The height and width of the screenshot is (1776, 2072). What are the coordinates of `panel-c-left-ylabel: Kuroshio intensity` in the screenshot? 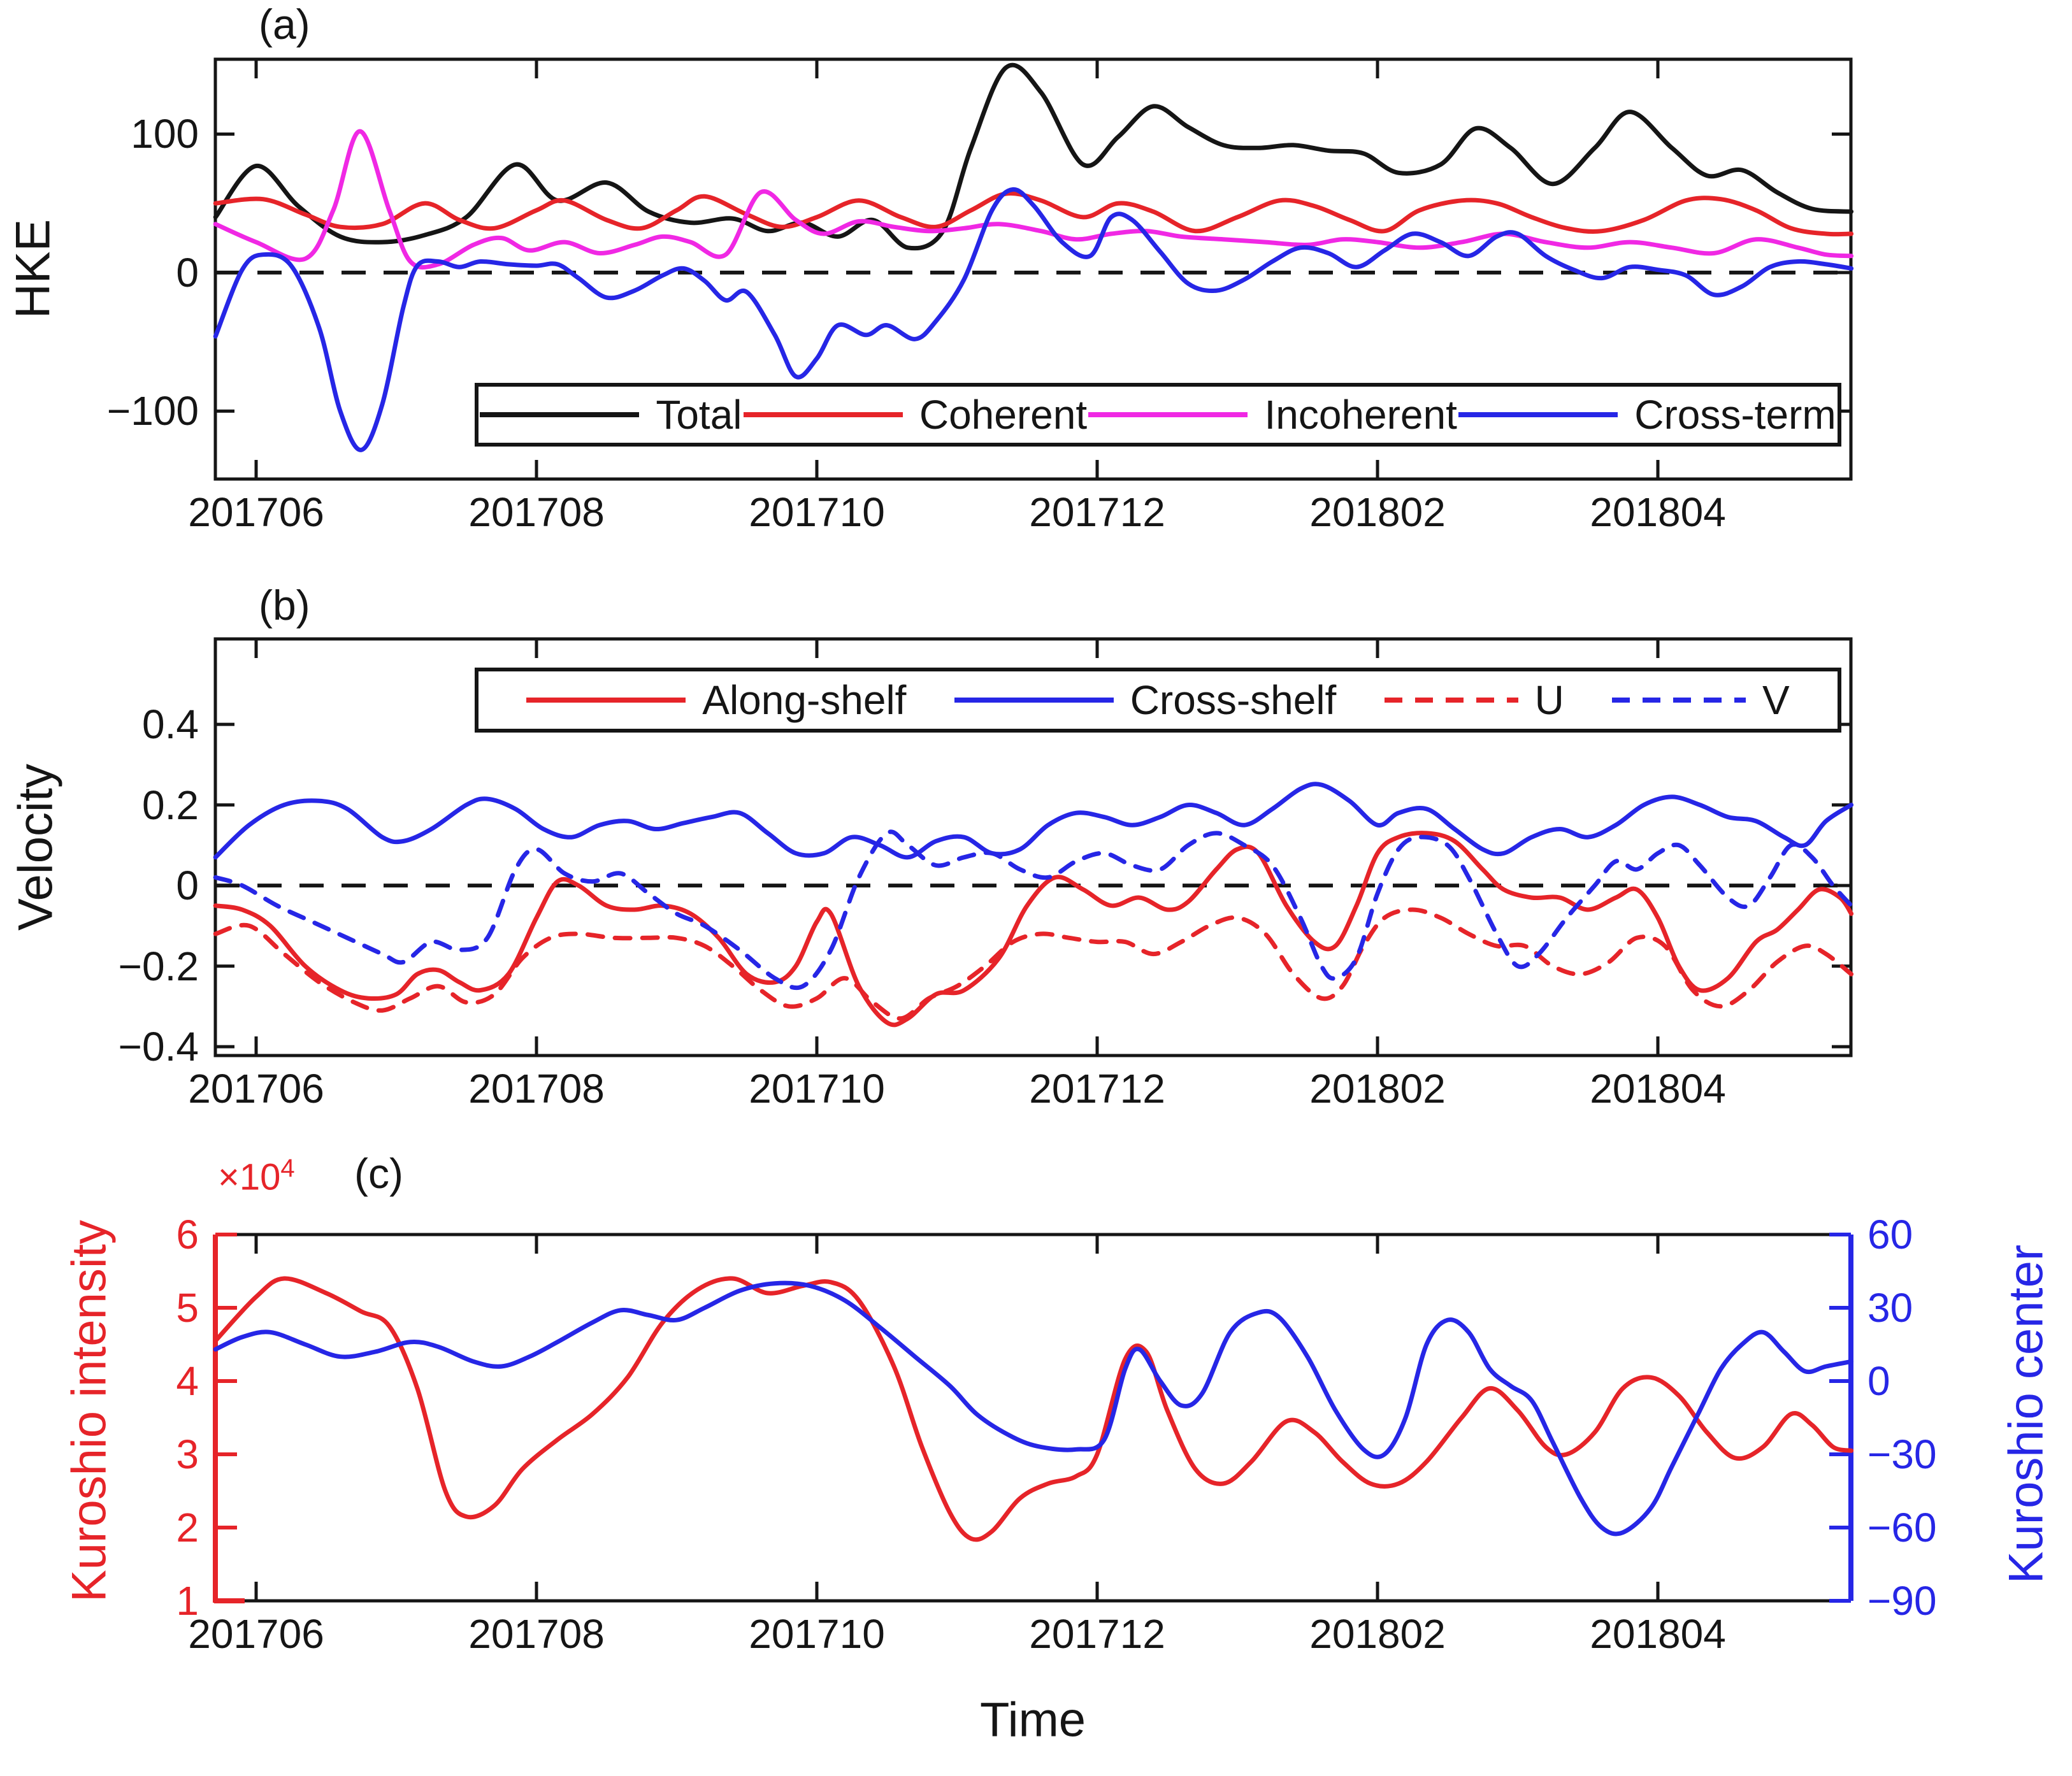 It's located at (90, 1411).